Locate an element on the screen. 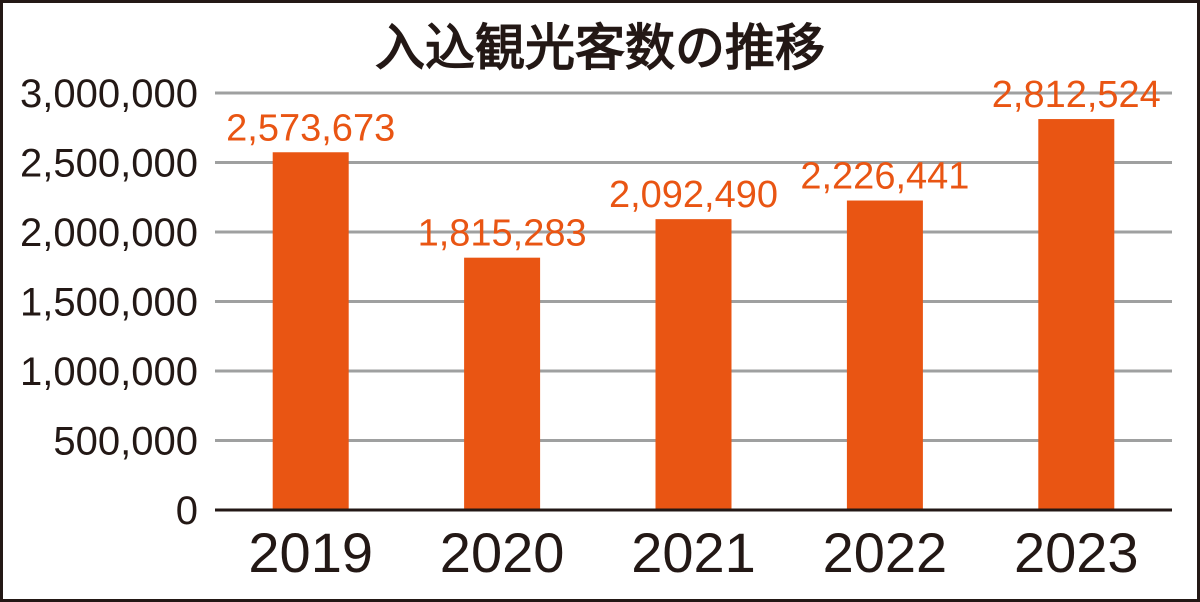 The image size is (1200, 602). data-label: 2,092,490 is located at coordinates (693, 195).